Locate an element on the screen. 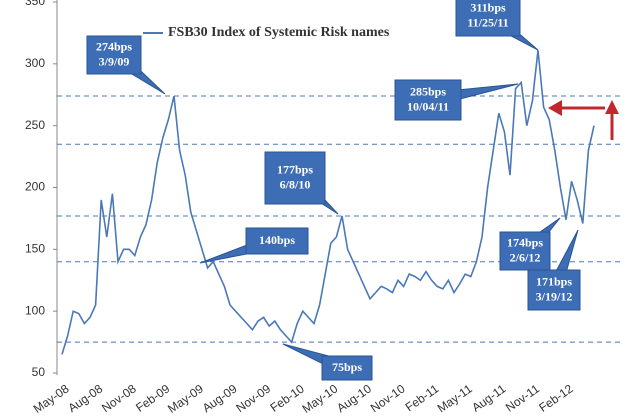 The width and height of the screenshot is (640, 420). x-tick-label: Nov-10 is located at coordinates (388, 398).